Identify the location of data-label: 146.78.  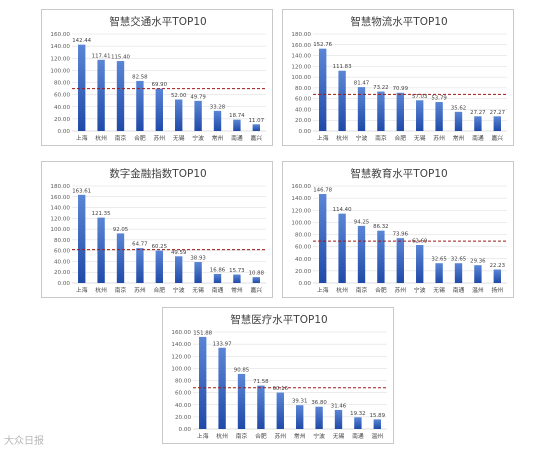
(322, 191).